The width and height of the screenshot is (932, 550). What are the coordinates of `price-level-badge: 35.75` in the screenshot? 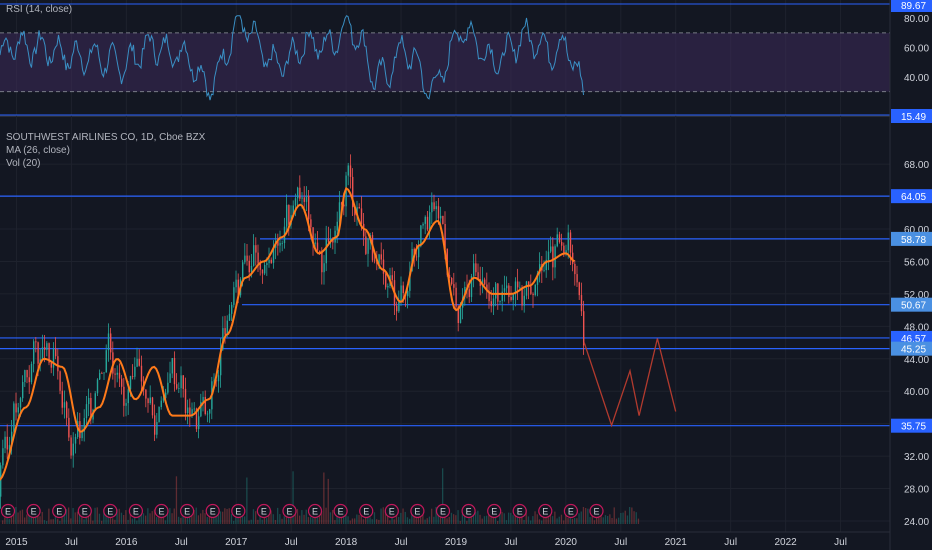 It's located at (911, 425).